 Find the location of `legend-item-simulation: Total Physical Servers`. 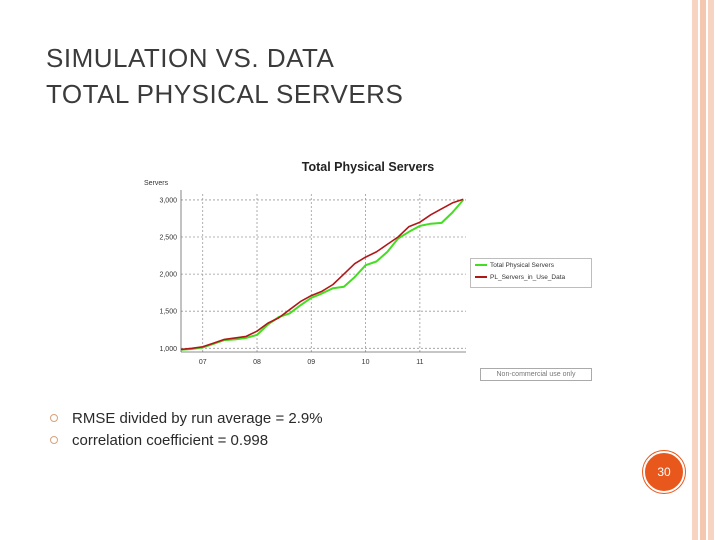

legend-item-simulation: Total Physical Servers is located at coordinates (514, 268).